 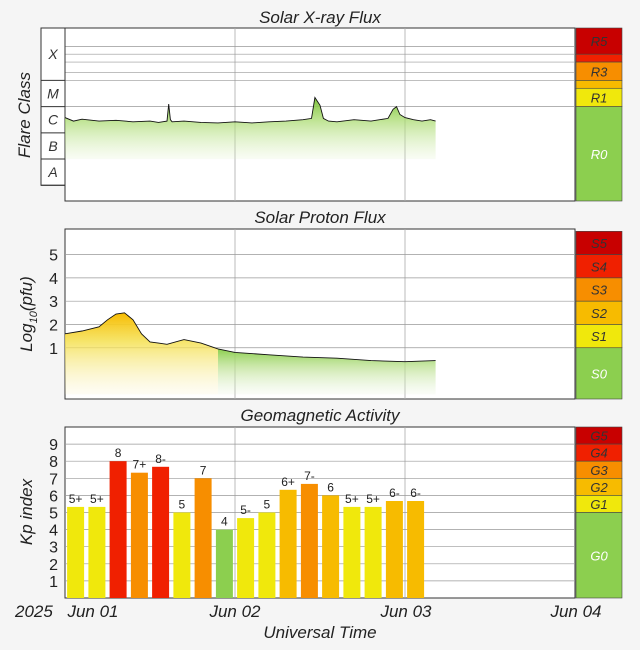 I want to click on kp-bar-label: 7, so click(x=203, y=470).